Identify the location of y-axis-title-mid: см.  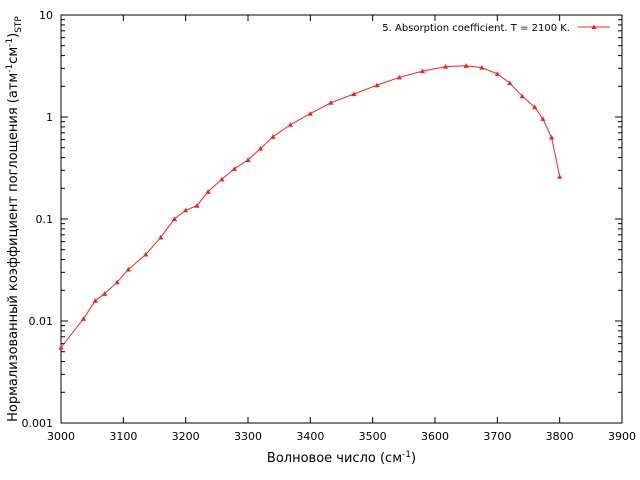
(13, 55).